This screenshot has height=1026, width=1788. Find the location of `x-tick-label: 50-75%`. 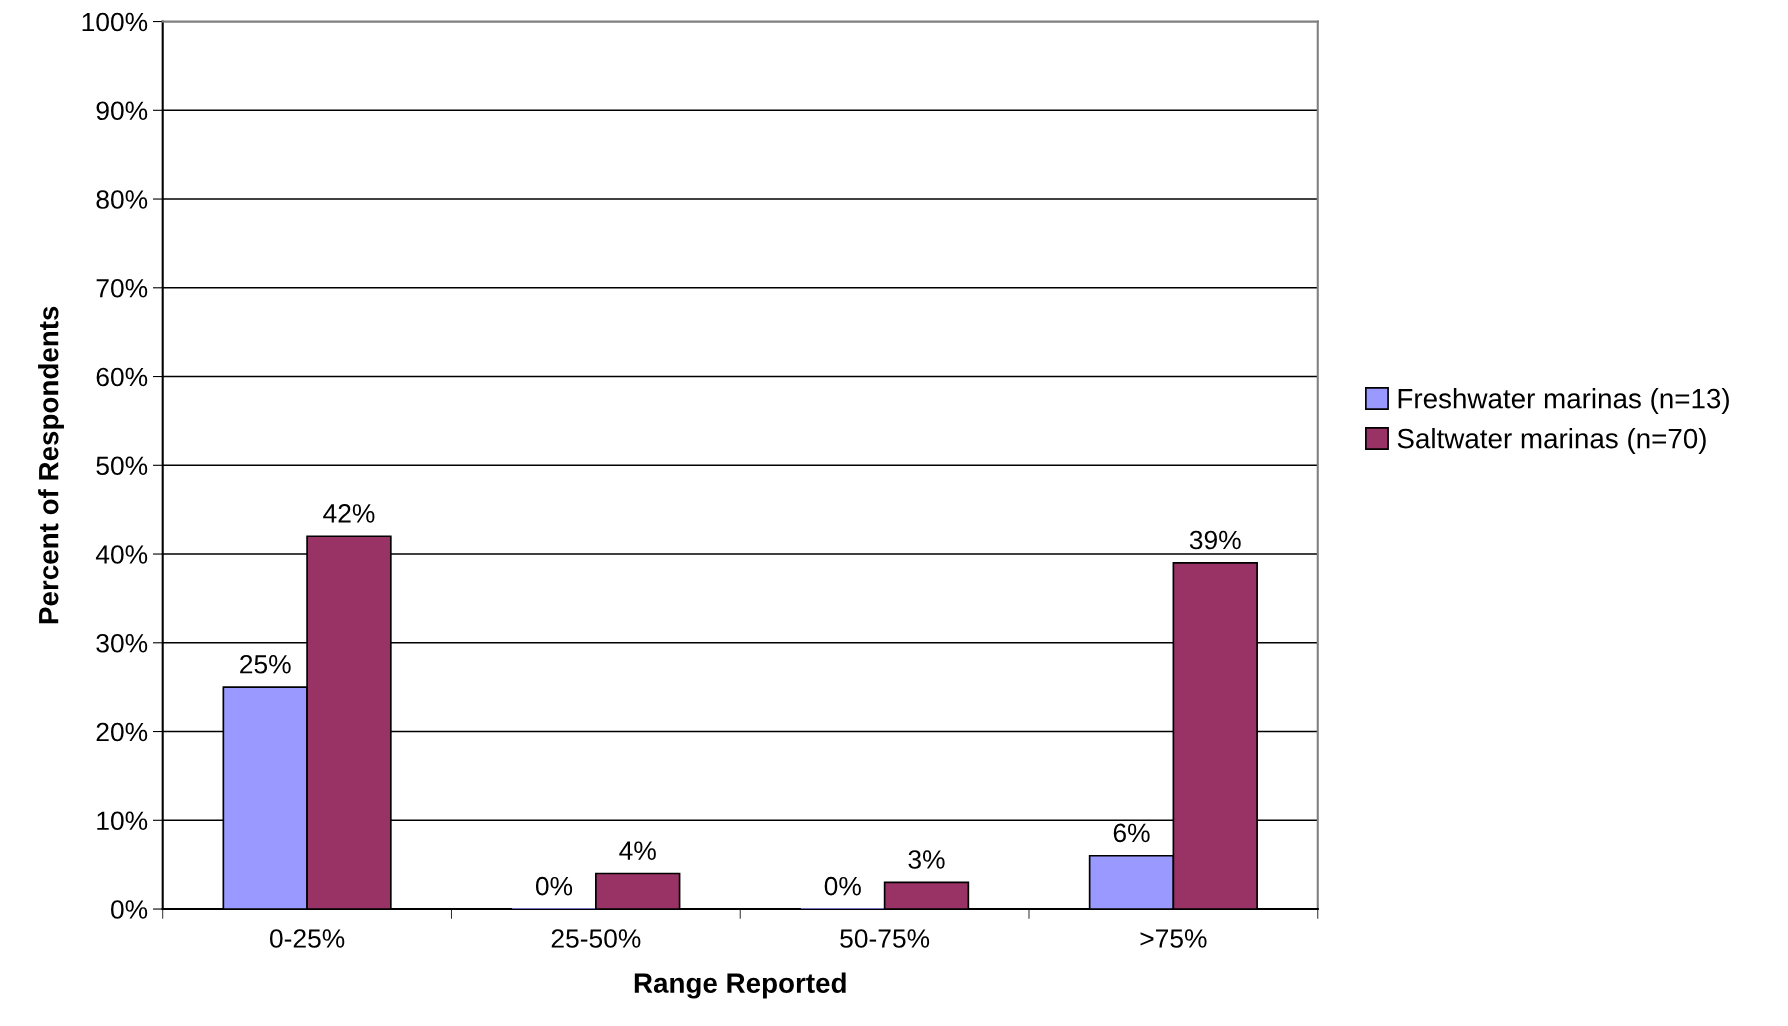

x-tick-label: 50-75% is located at coordinates (885, 938).